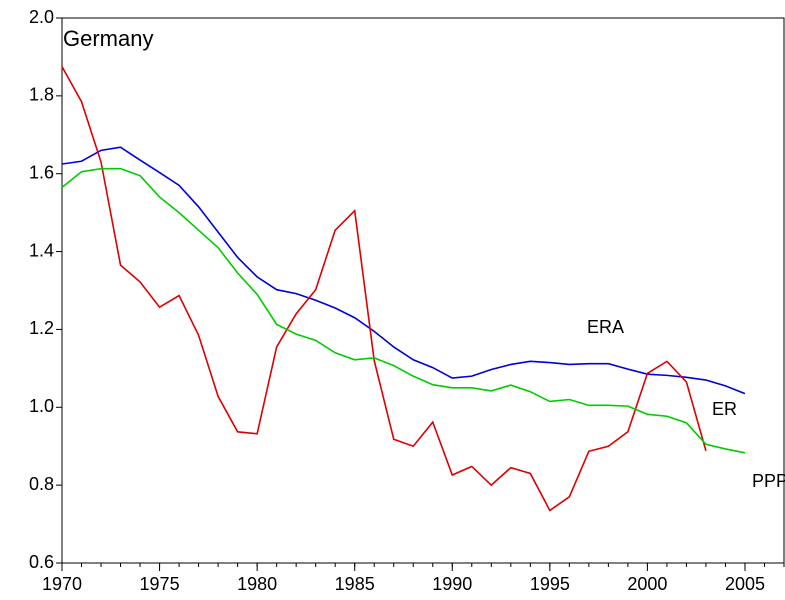  What do you see at coordinates (257, 584) in the screenshot?
I see `x-tick-label: 1980` at bounding box center [257, 584].